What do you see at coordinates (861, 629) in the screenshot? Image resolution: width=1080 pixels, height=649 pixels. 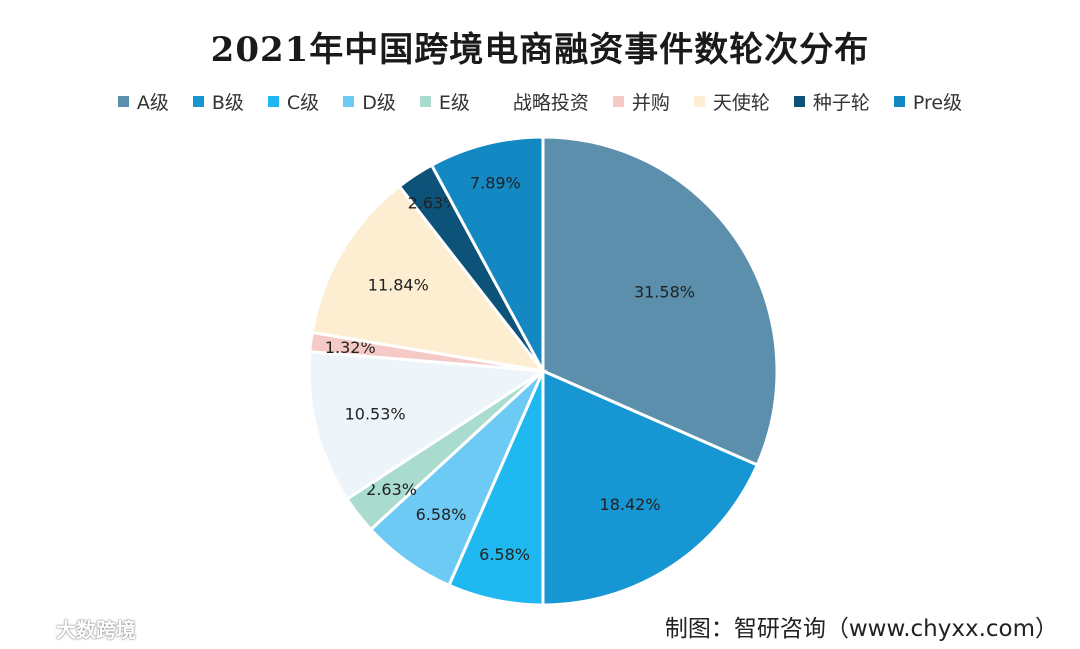 I see `source-note: 制图：智研咨询（www.chyxx.com）` at bounding box center [861, 629].